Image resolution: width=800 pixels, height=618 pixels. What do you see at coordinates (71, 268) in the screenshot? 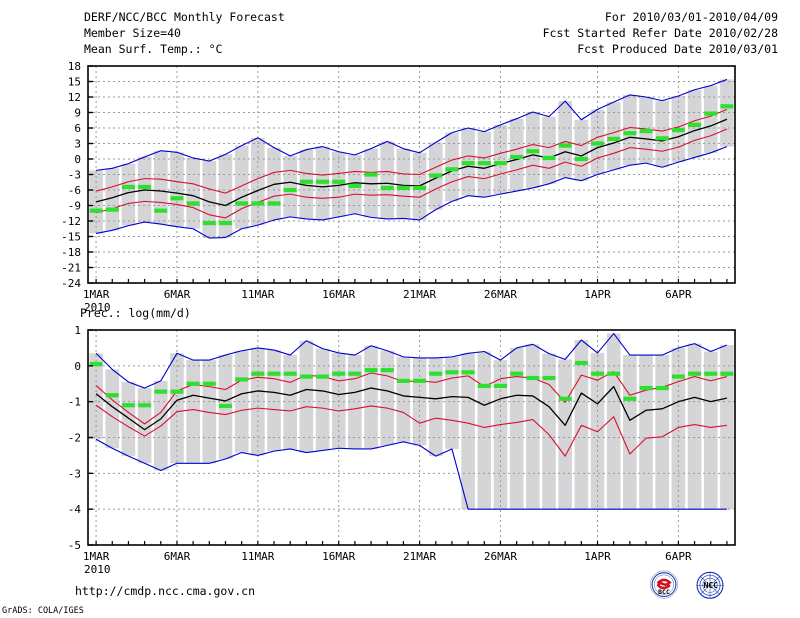
I see `y-tick-label: -21` at bounding box center [71, 268].